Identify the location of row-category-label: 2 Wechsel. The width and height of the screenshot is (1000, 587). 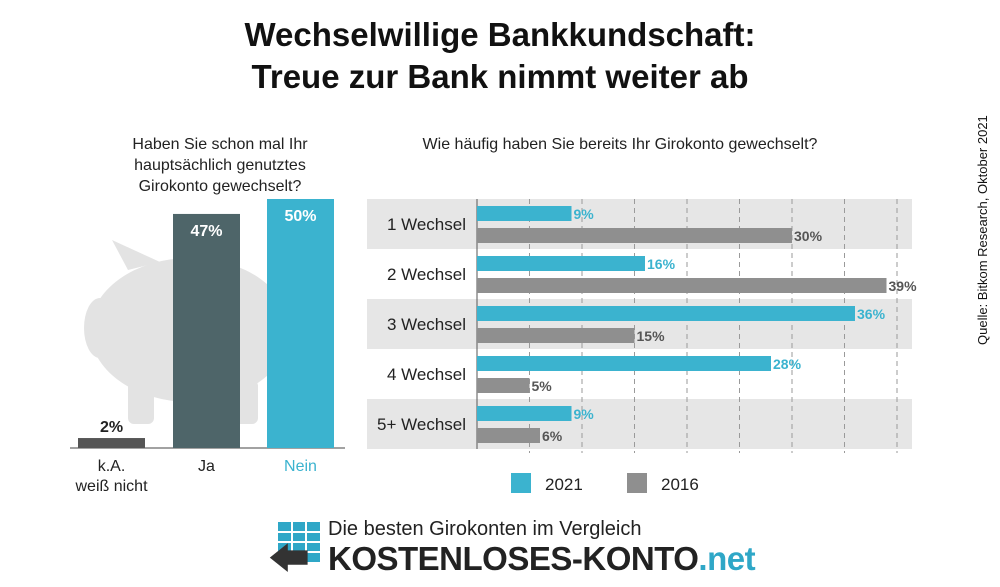
(426, 274).